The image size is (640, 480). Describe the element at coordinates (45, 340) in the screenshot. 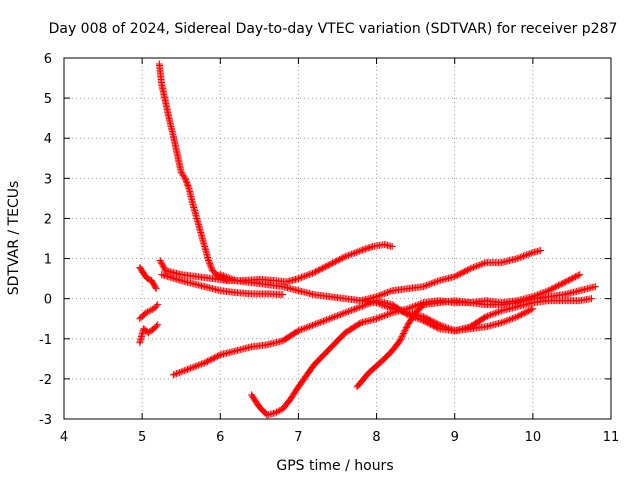

I see `y-tick-label: -1` at that location.